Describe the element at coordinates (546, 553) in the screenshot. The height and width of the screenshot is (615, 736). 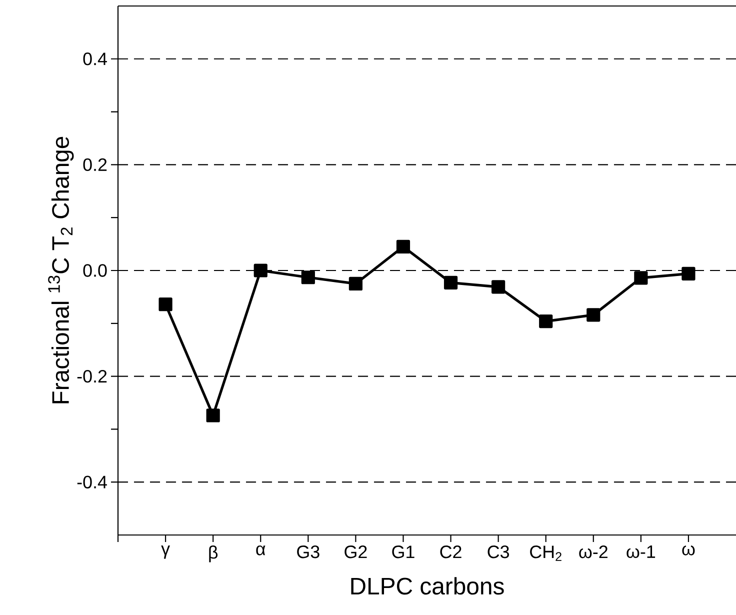
I see `x-tick-label: CH$_{2}$` at that location.